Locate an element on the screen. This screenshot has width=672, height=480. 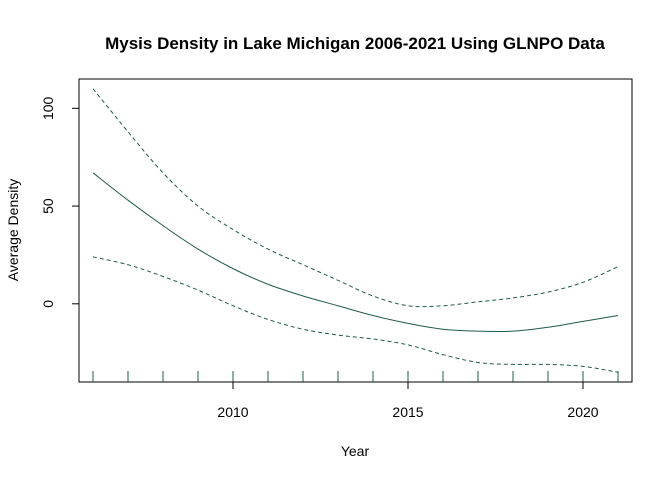
y-tick-label: 0 is located at coordinates (48, 304).